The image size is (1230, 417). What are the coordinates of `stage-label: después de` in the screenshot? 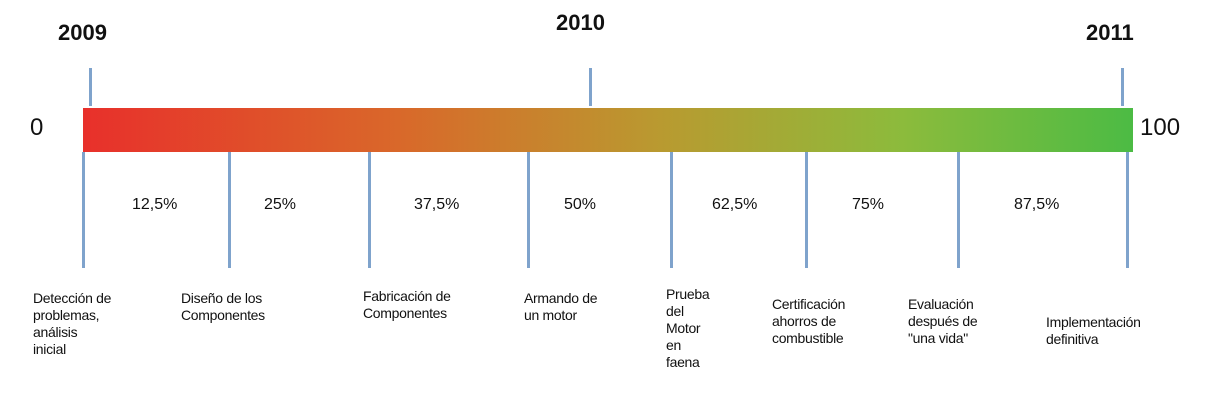 It's located at (943, 321).